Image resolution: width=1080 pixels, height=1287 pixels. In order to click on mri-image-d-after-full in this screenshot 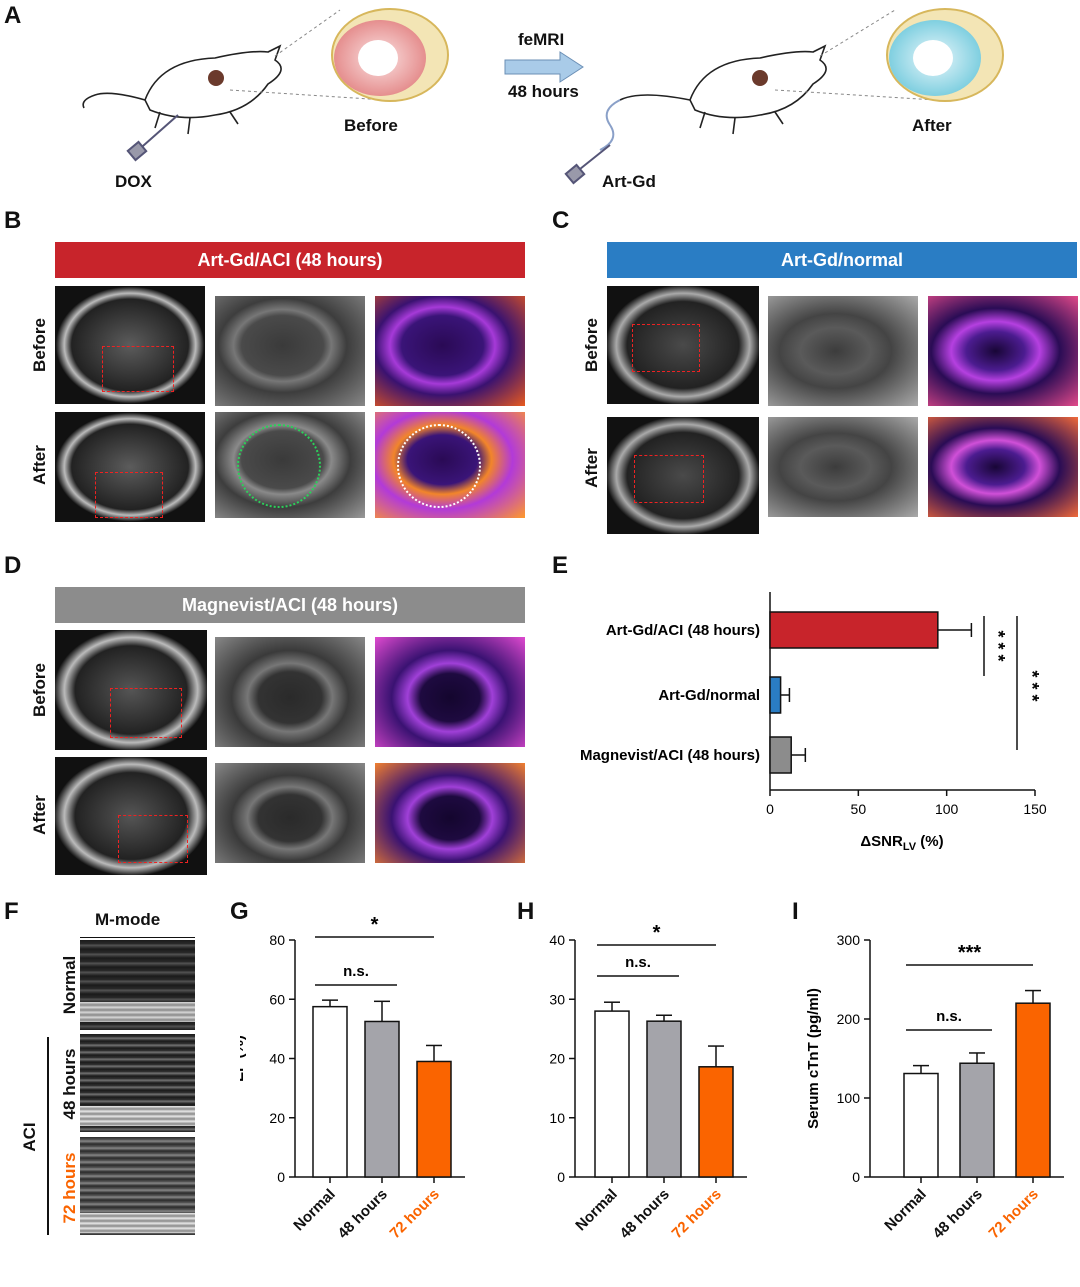, I will do `click(131, 816)`.